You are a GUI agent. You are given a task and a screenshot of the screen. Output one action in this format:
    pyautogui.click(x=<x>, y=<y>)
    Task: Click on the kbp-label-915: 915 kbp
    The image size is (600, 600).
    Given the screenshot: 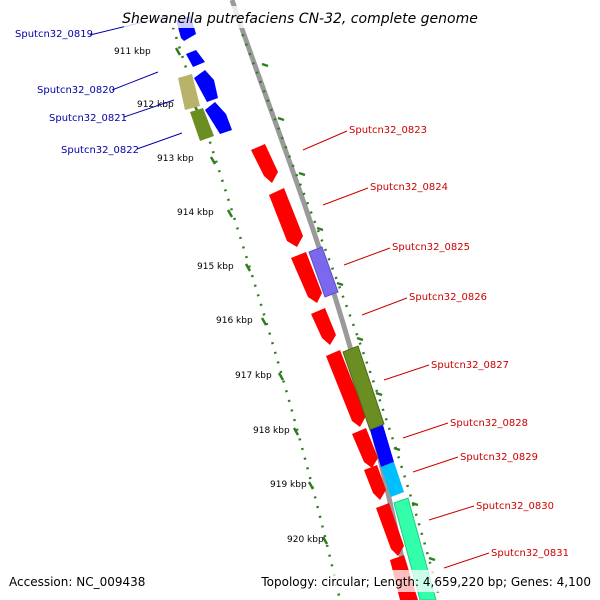 What is the action you would take?
    pyautogui.click(x=215, y=267)
    